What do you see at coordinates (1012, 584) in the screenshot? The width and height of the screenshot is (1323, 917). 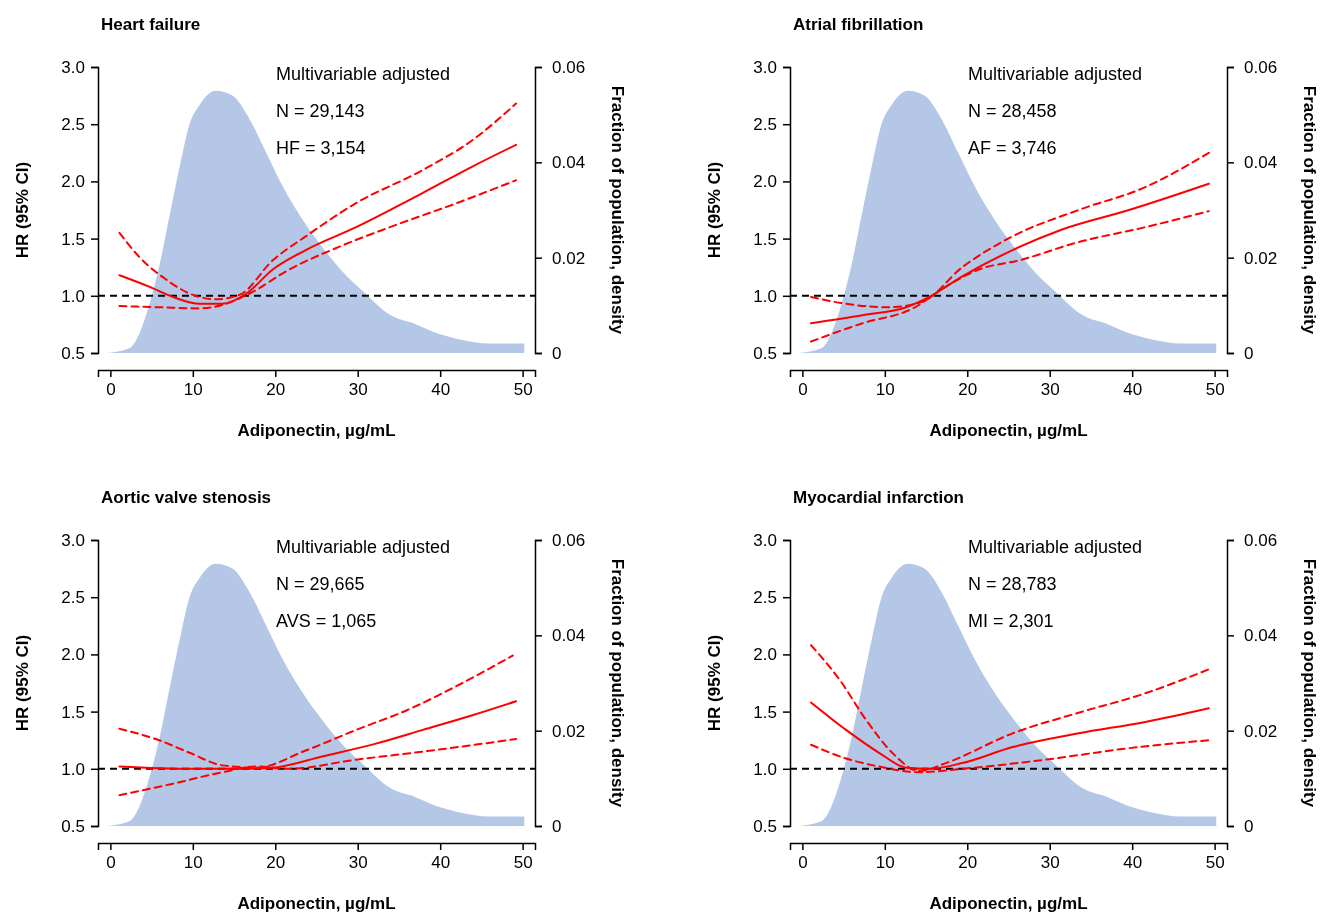 I see `annotation: N = 28,783` at bounding box center [1012, 584].